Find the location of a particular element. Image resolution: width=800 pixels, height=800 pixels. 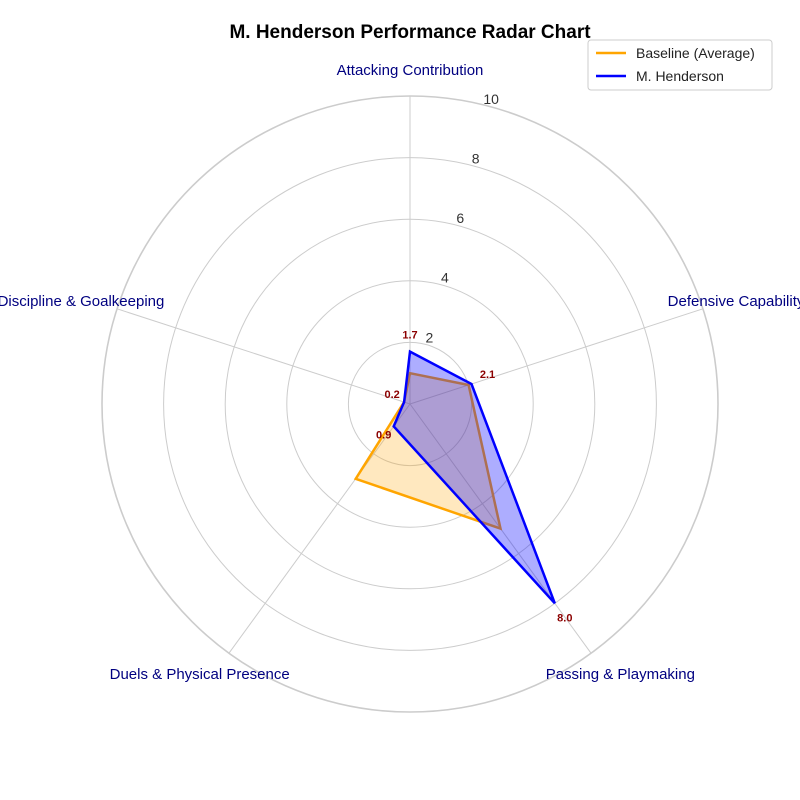

radial-tick-label: 8 is located at coordinates (476, 158).